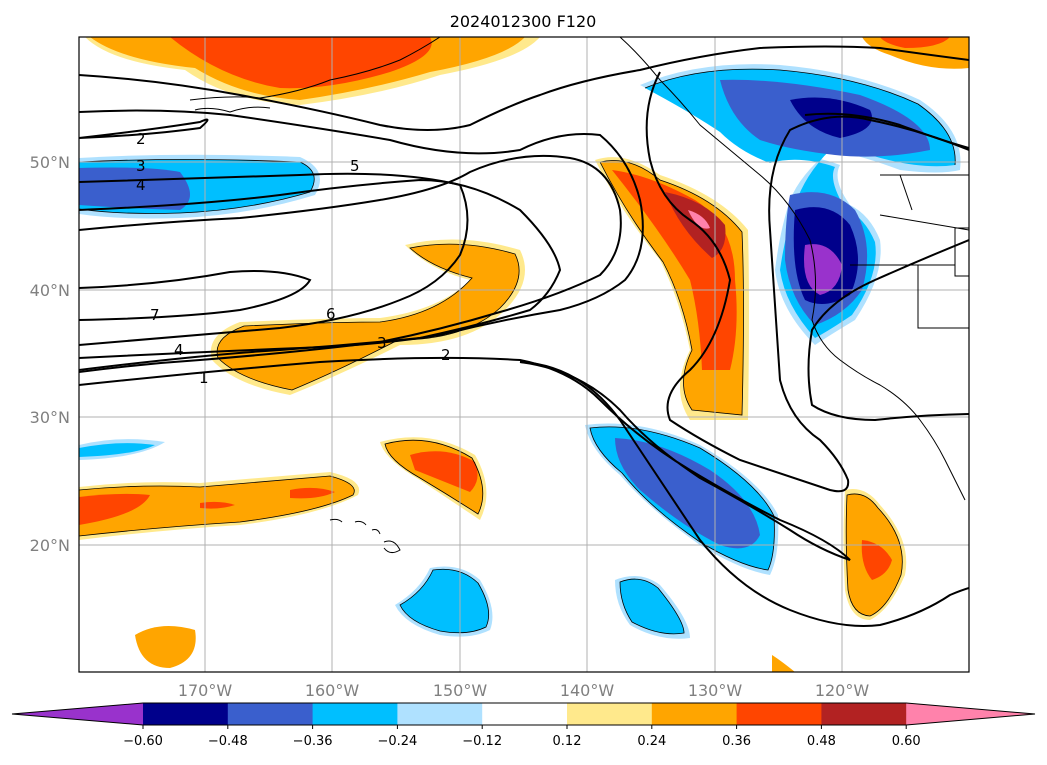 Image resolution: width=1047 pixels, height=765 pixels. I want to click on lon-label-140w: 140°W, so click(587, 690).